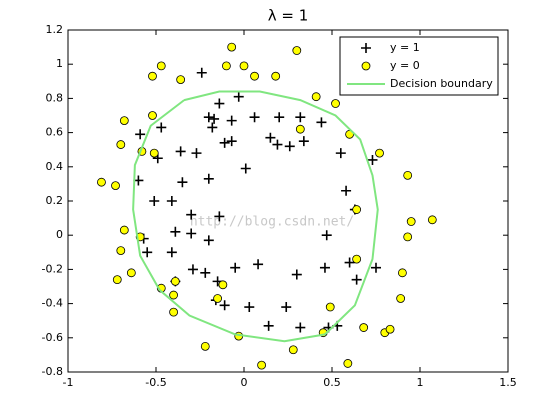  What do you see at coordinates (68, 382) in the screenshot?
I see `x-tick-label: -1` at bounding box center [68, 382].